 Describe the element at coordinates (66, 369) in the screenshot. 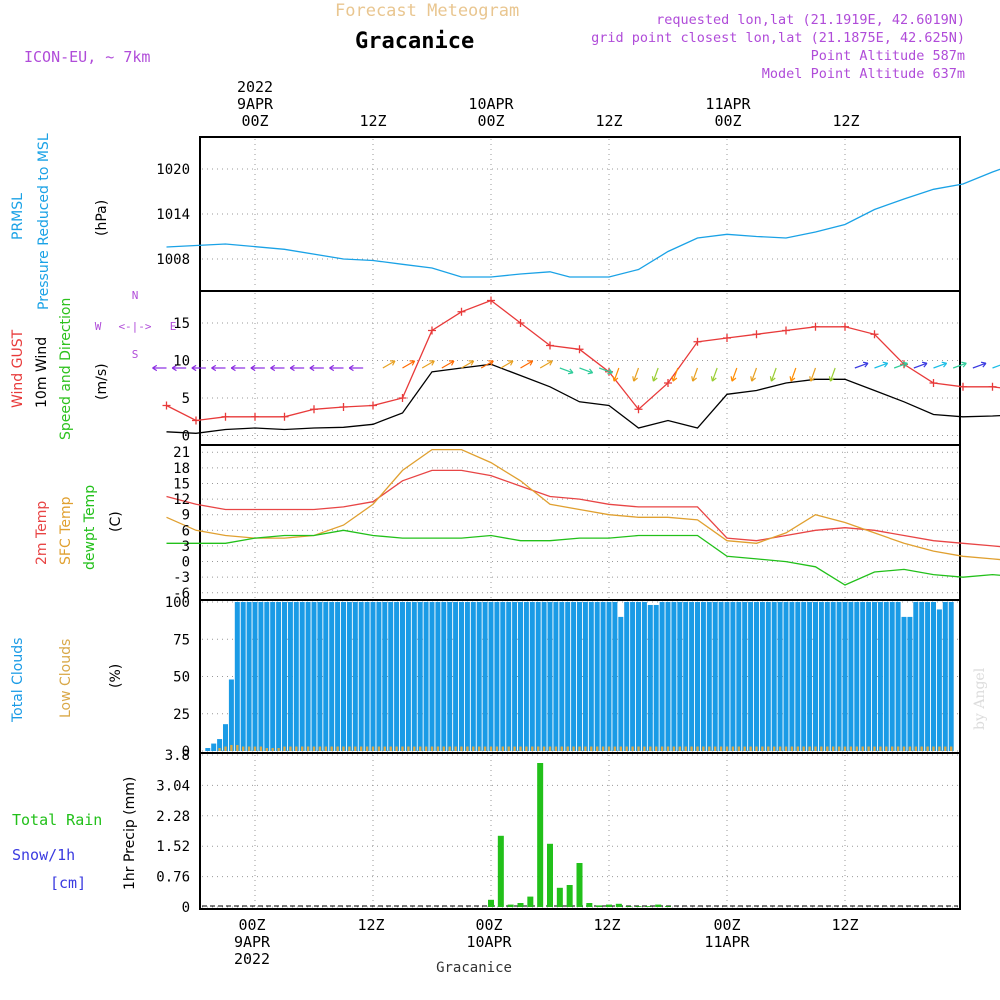

I see `direction-label: Speed and Direction` at that location.